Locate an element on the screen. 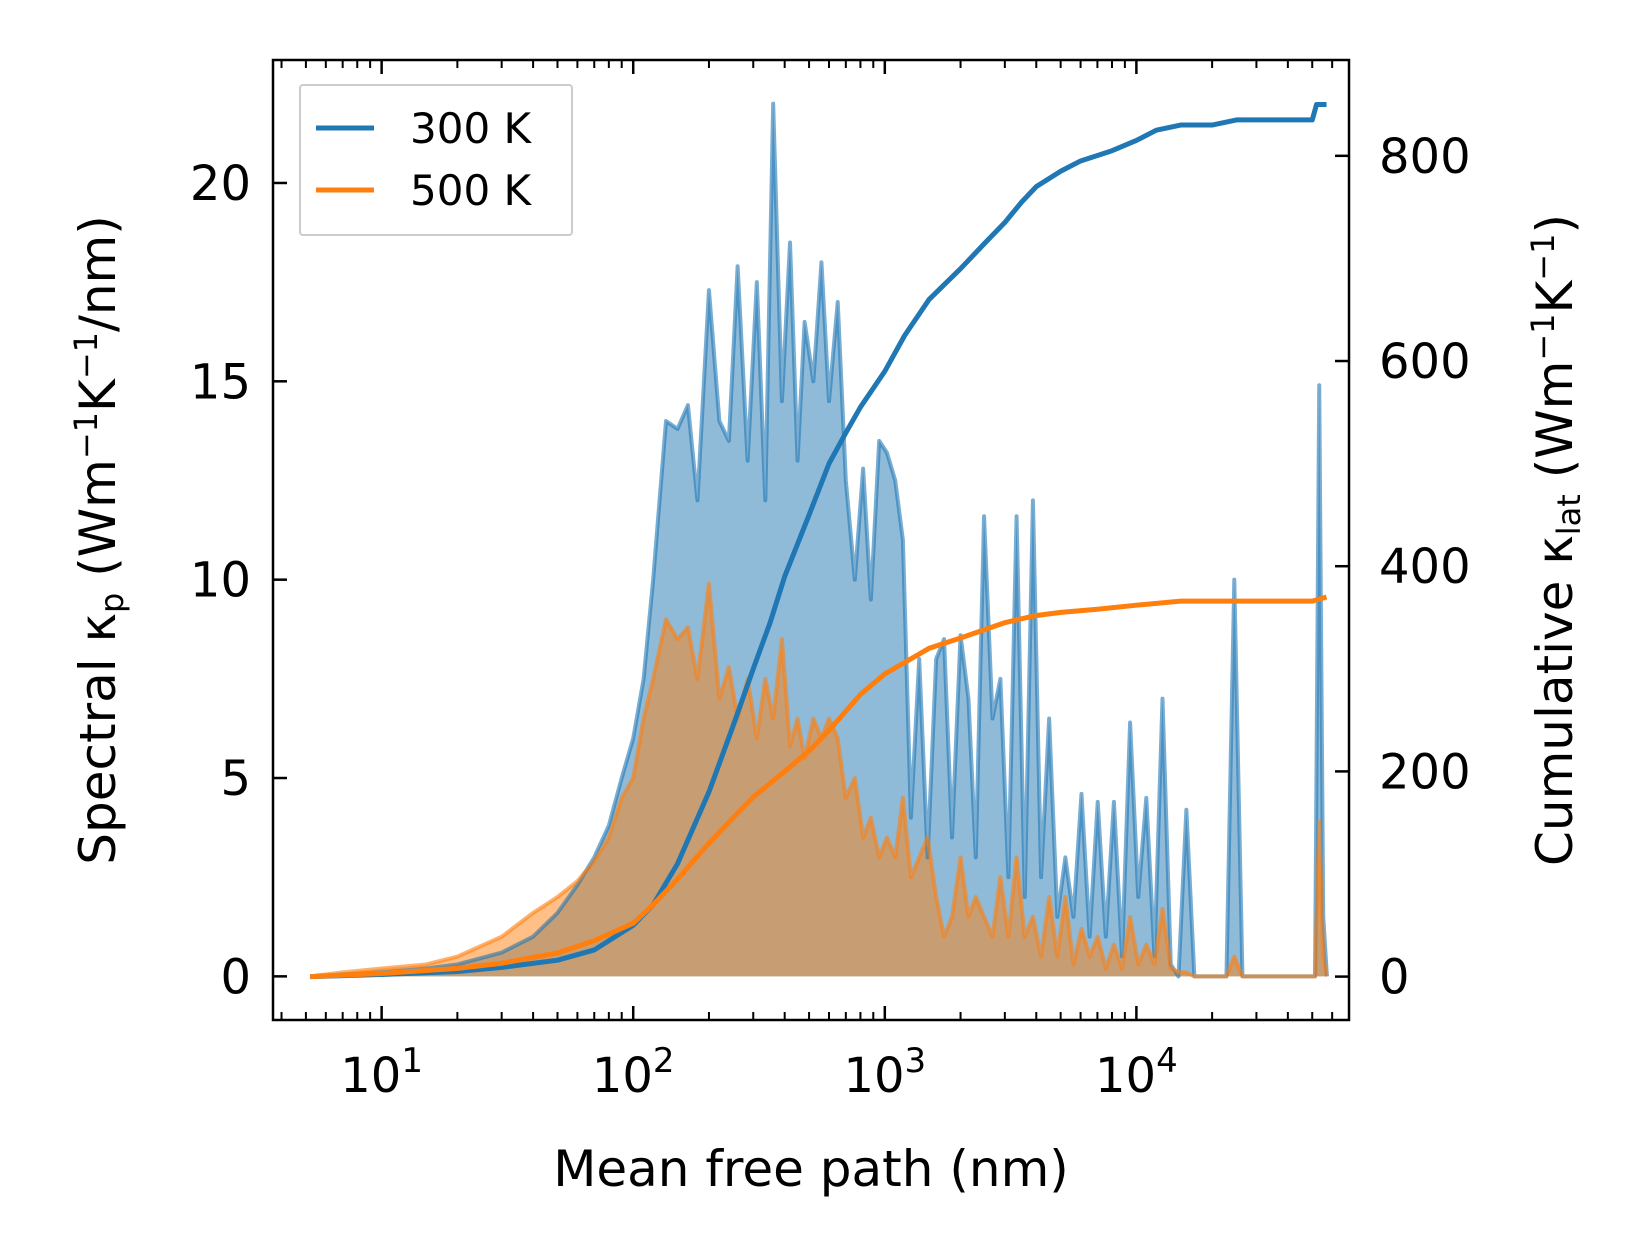  y-right-tick-label: 600 is located at coordinates (1425, 362).